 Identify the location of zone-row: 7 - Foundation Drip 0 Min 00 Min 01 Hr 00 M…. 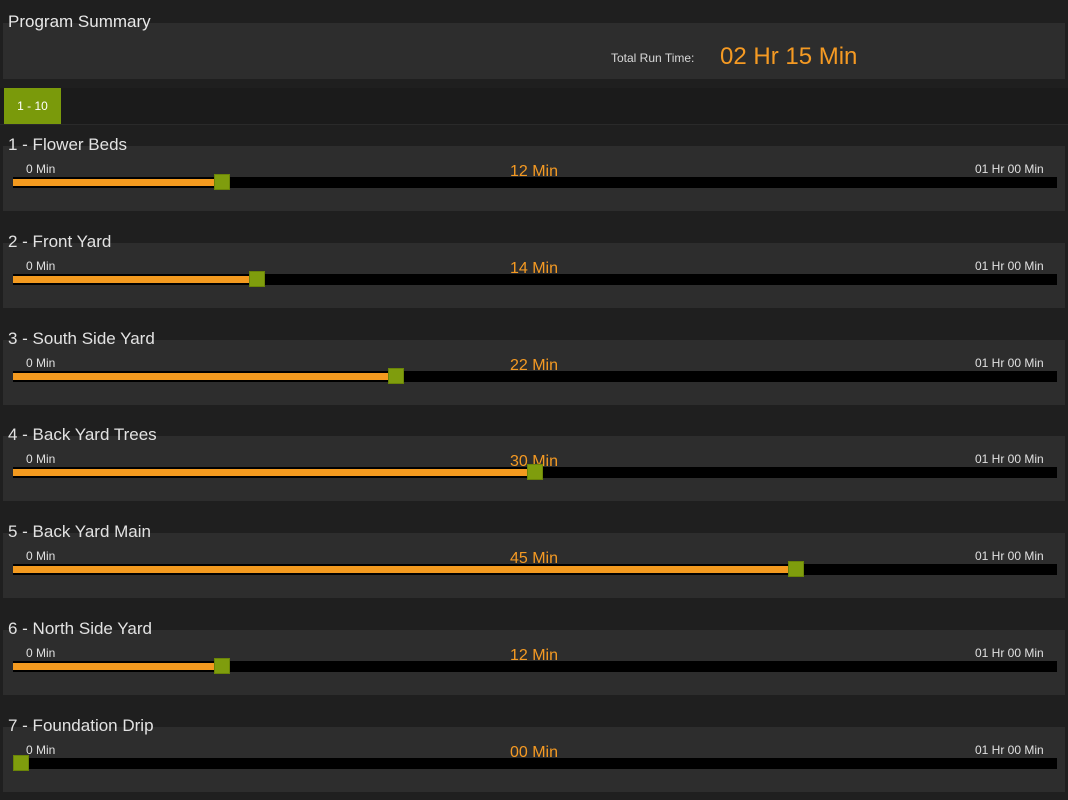
(534, 758).